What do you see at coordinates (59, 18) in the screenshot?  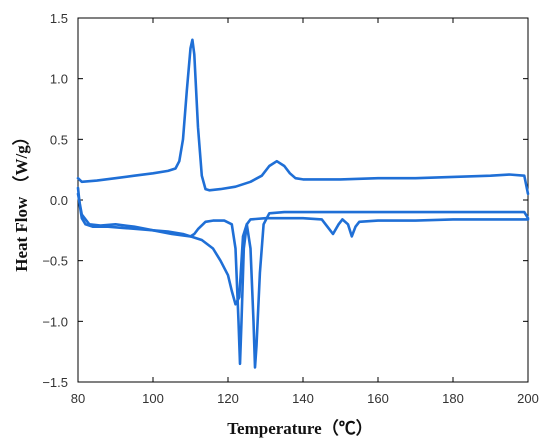 I see `y-tick-label: 1.5` at bounding box center [59, 18].